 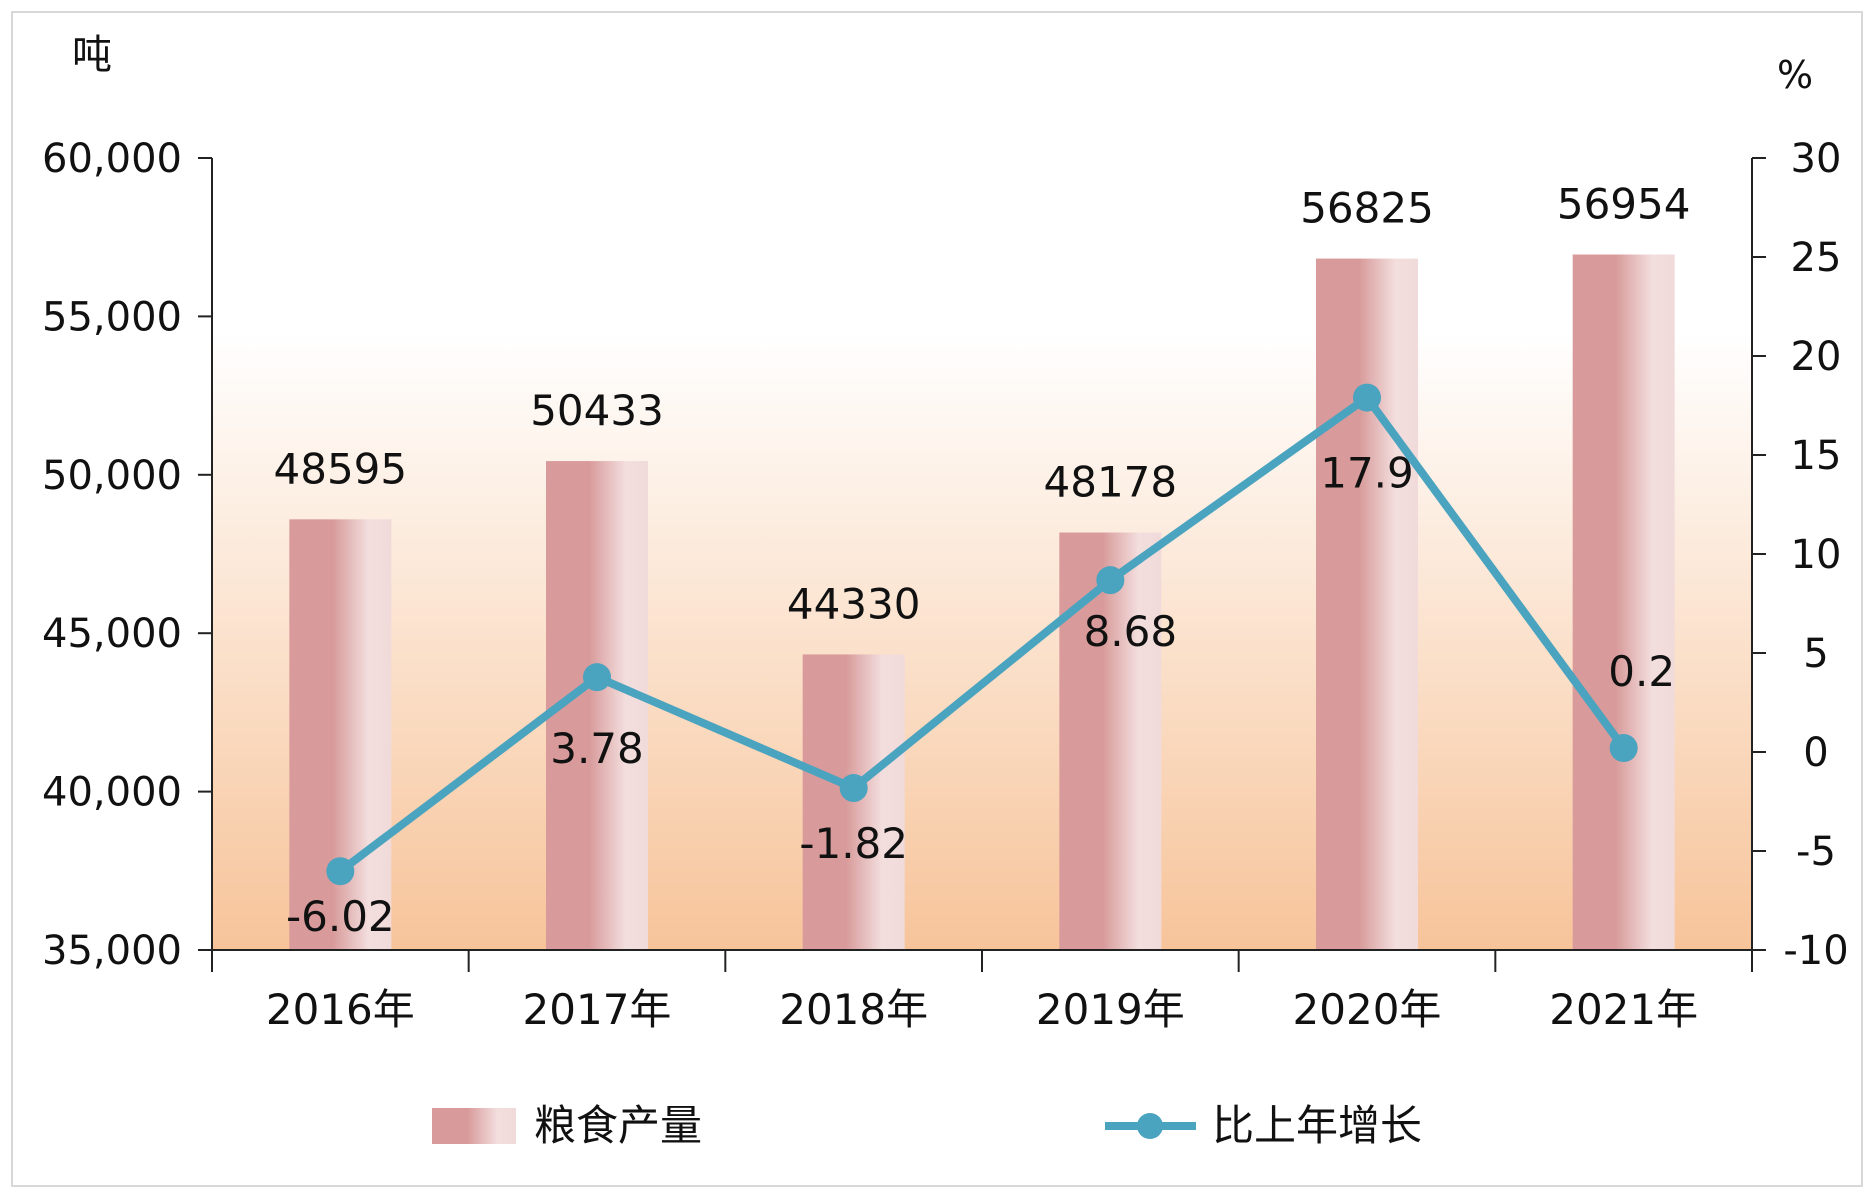 I want to click on x-tick-label: 2018年, so click(x=853, y=1009).